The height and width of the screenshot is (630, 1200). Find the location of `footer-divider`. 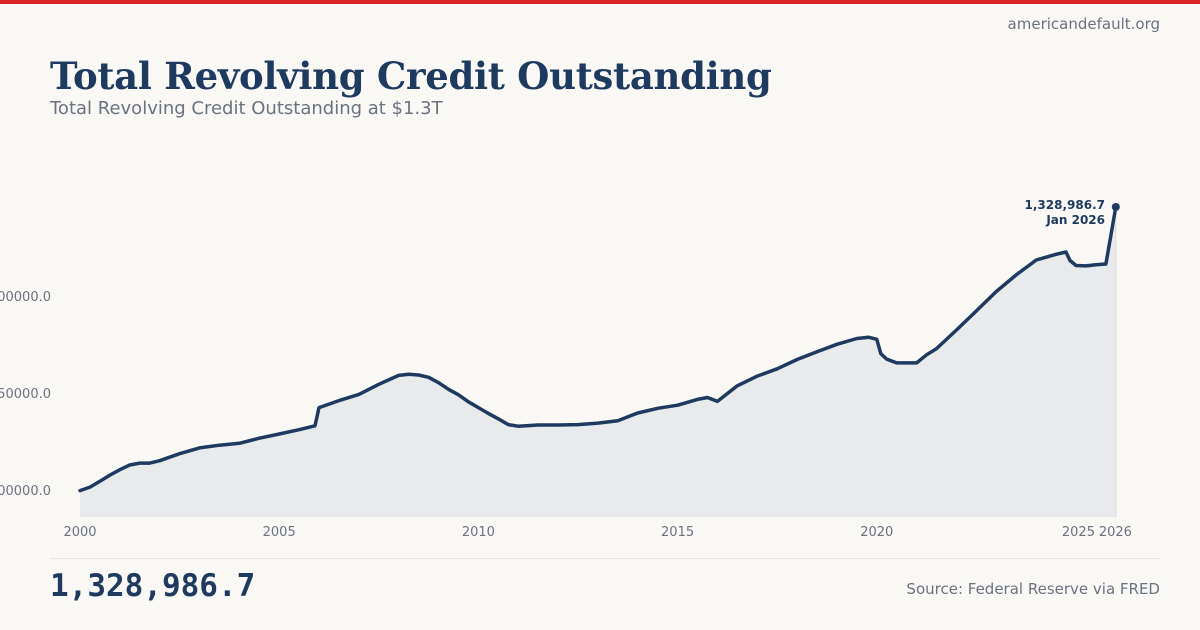

footer-divider is located at coordinates (605, 558).